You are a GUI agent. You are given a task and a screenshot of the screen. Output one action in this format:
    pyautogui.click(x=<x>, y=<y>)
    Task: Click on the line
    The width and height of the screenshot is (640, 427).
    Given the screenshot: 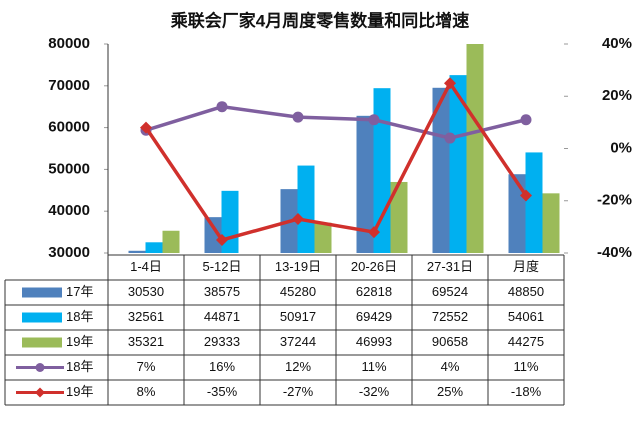 What is the action you would take?
    pyautogui.click(x=336, y=122)
    